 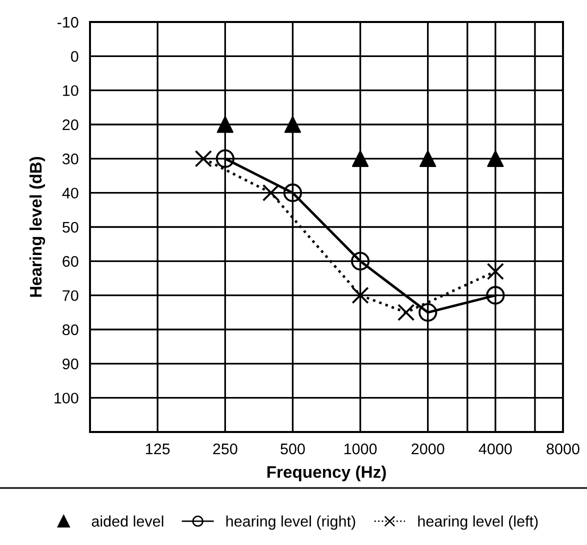 I want to click on x-tick-label: 125, so click(x=158, y=449).